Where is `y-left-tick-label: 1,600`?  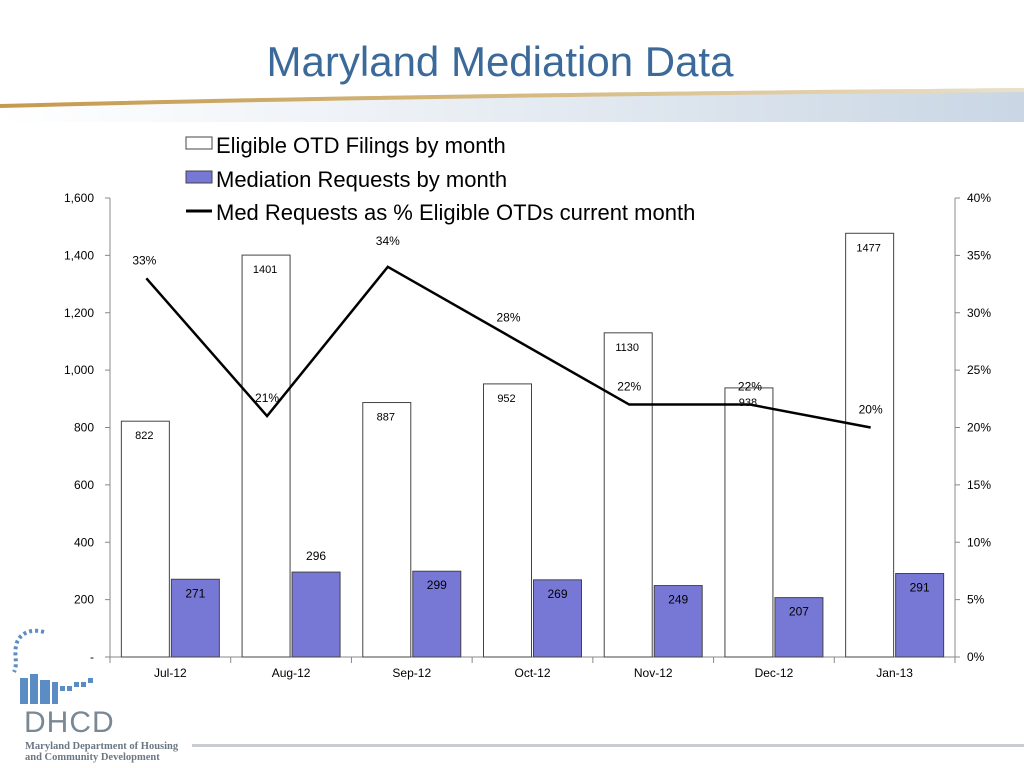
y-left-tick-label: 1,600 is located at coordinates (79, 198).